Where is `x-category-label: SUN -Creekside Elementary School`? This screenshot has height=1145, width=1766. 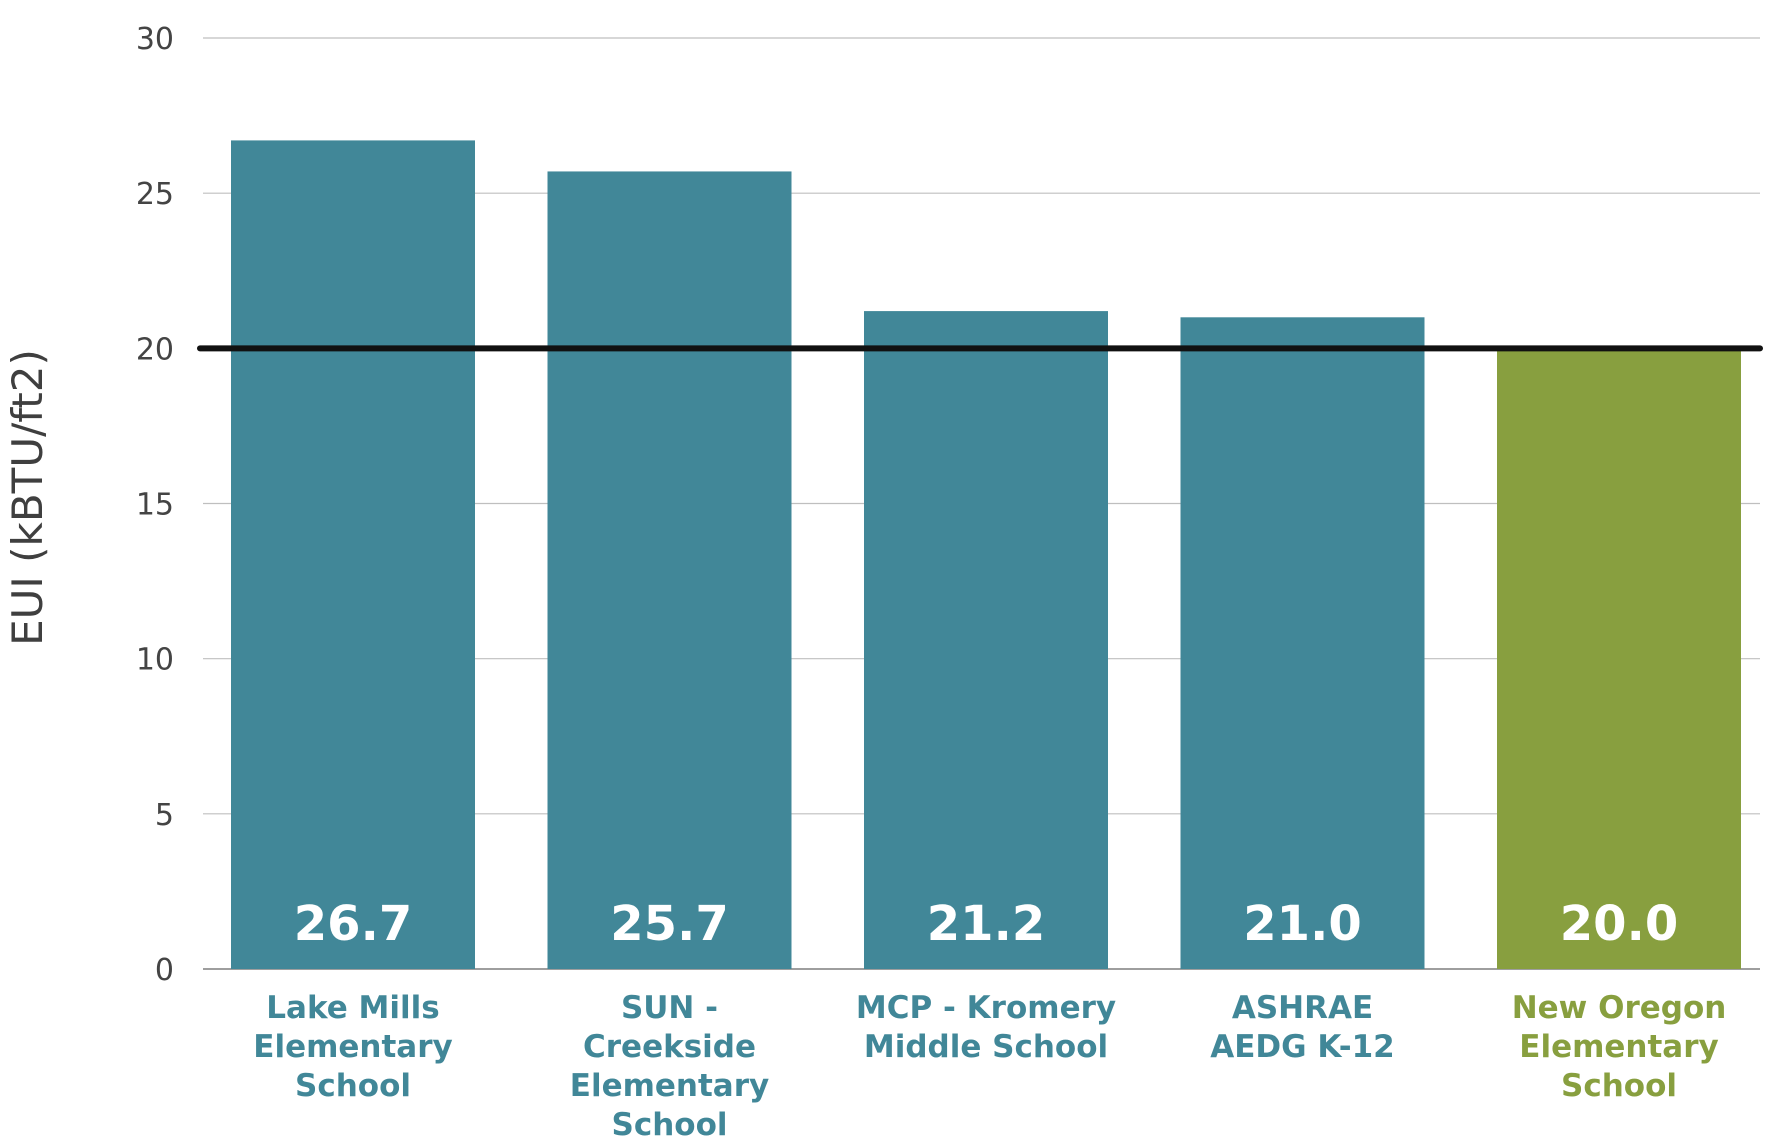
x-category-label: SUN -Creekside Elementary School is located at coordinates (669, 1066).